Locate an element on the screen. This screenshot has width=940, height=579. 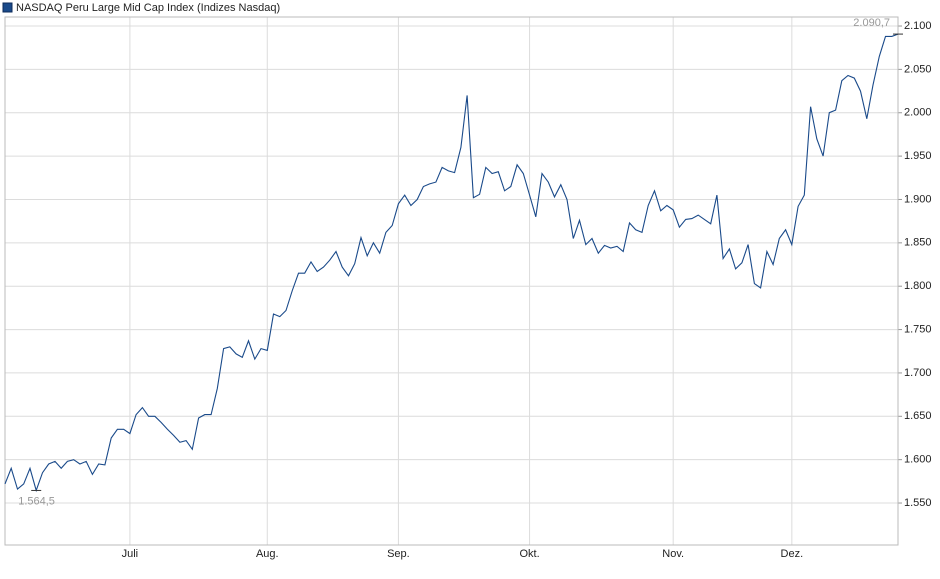
legend-swatch is located at coordinates (7, 7).